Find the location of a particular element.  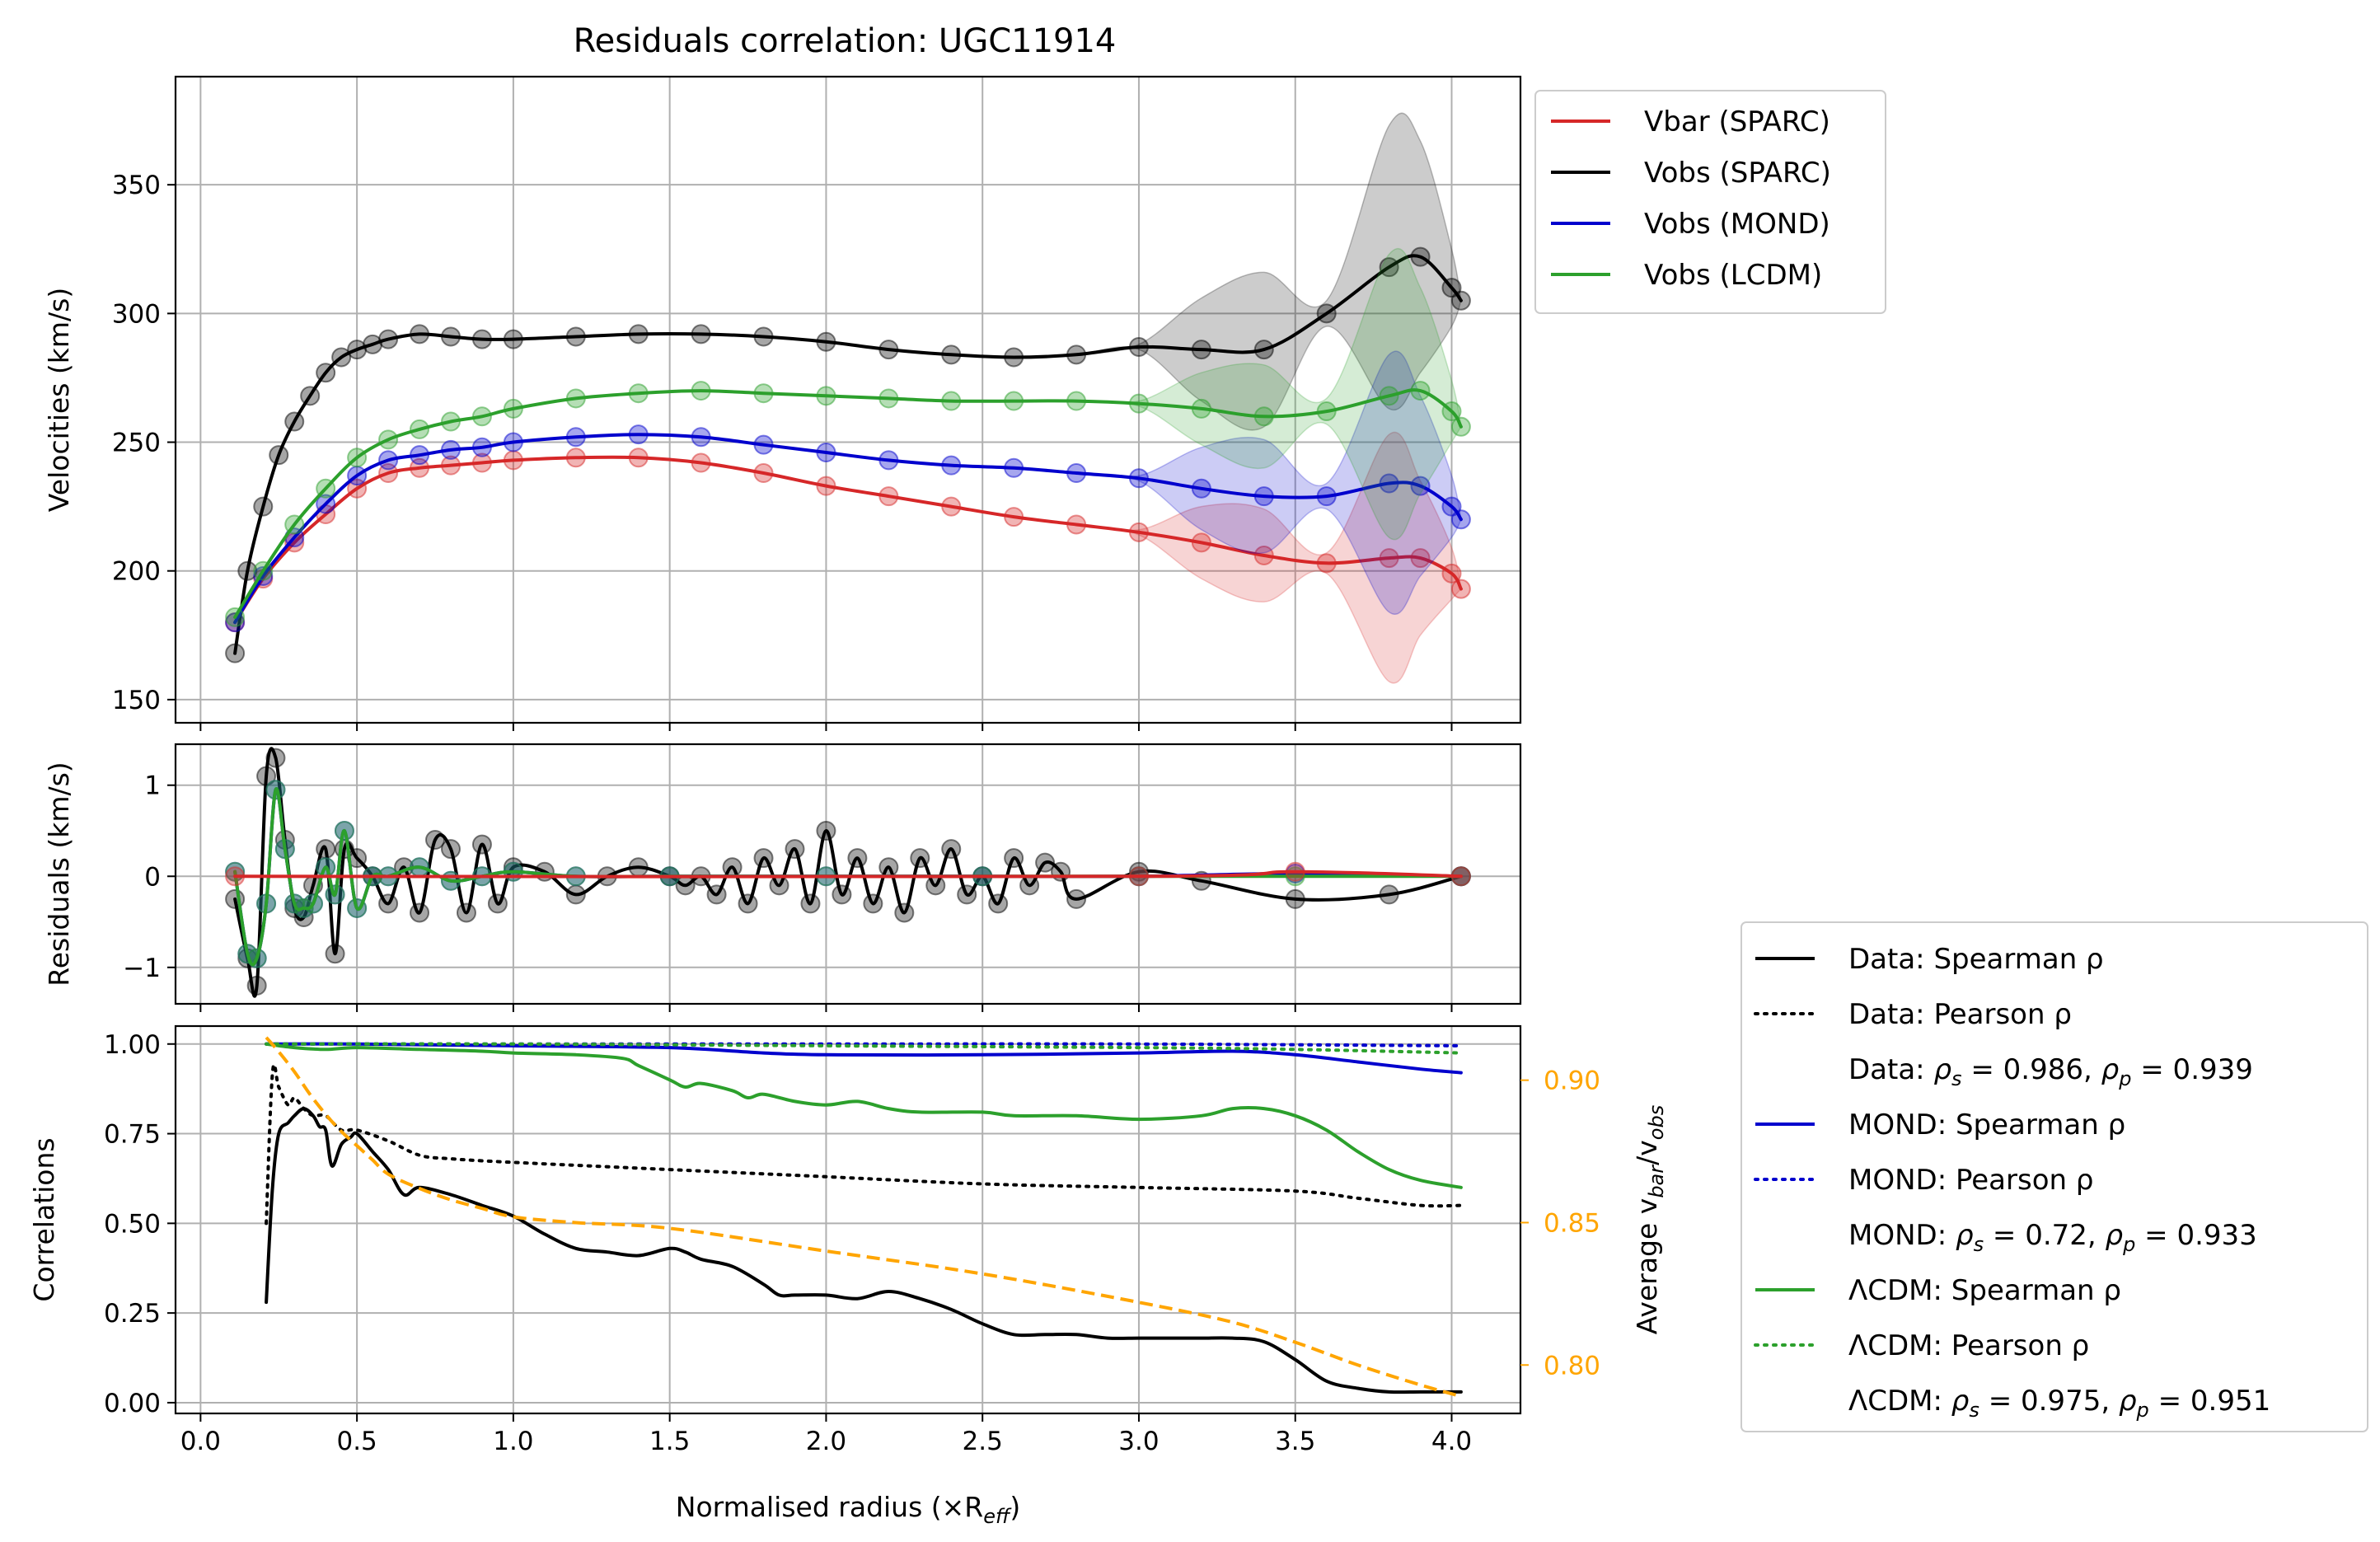

legend-label: Data: Spearman ρ is located at coordinates (1976, 959).